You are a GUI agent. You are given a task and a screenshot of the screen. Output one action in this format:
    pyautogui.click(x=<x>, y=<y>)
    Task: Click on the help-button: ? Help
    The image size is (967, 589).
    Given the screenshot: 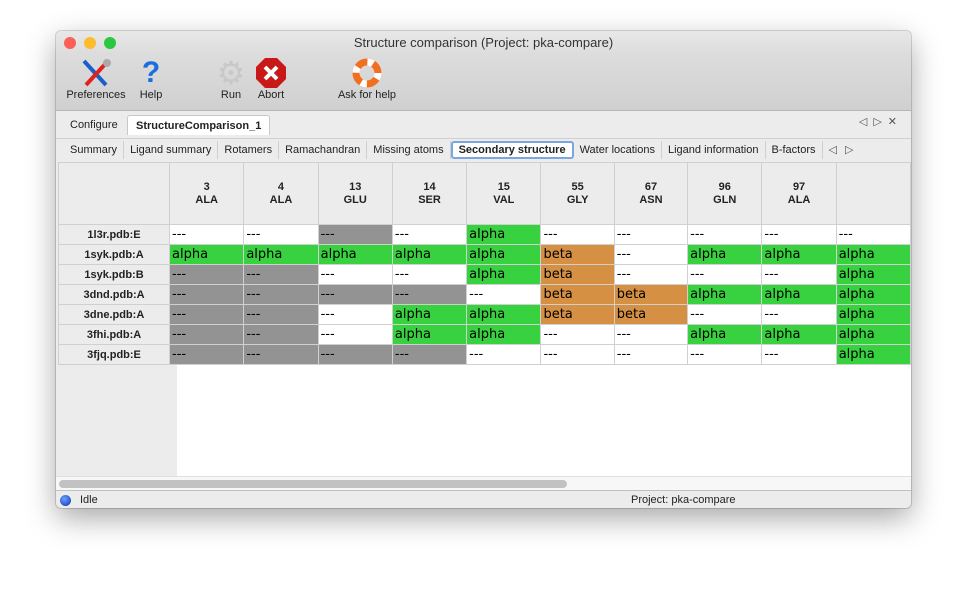 What is the action you would take?
    pyautogui.click(x=151, y=78)
    